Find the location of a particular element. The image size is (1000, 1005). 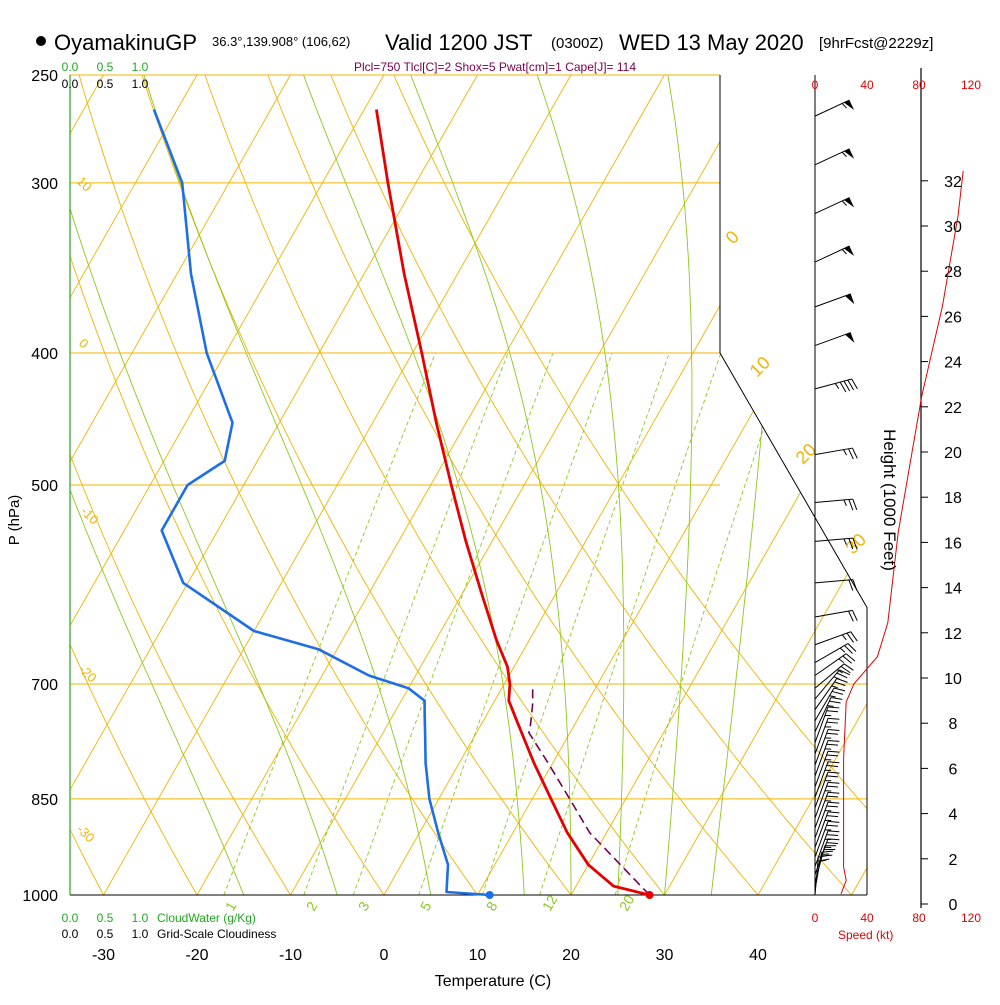

forecast-label: [9hrFcst@2229z] is located at coordinates (876, 43).